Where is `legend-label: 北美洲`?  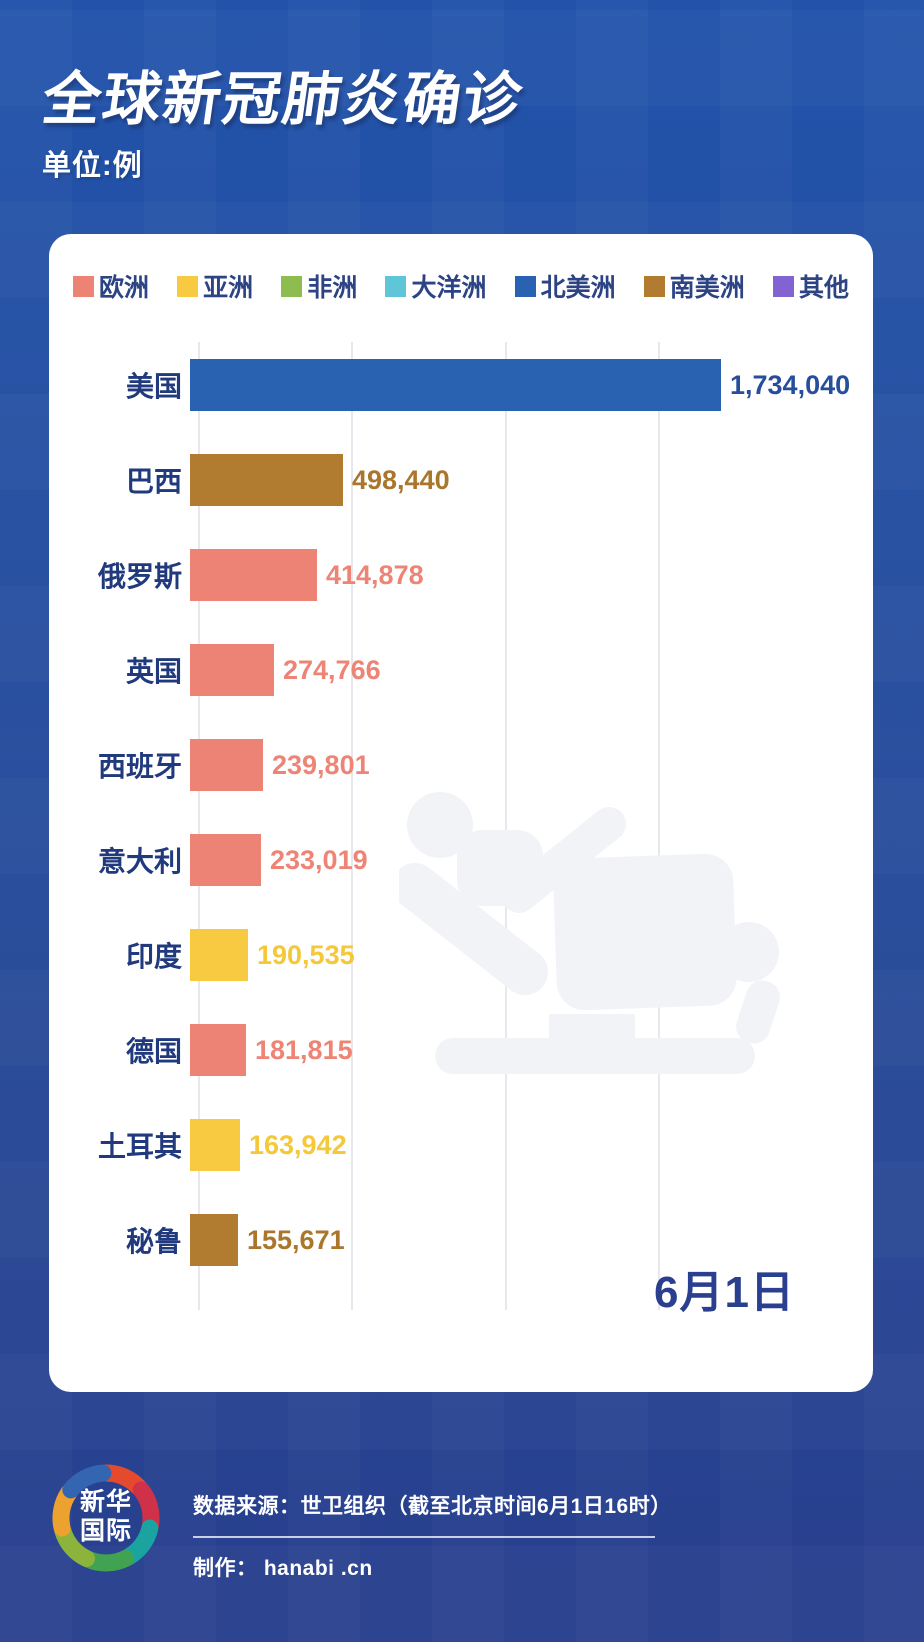
legend-label: 北美洲 is located at coordinates (578, 288).